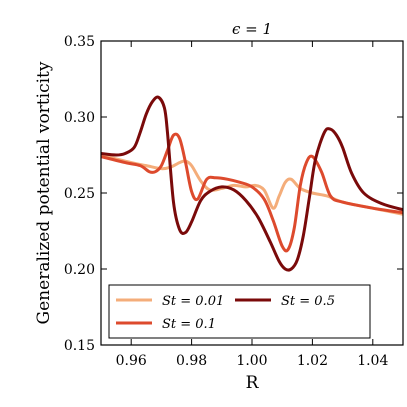 The image size is (407, 407). Describe the element at coordinates (189, 324) in the screenshot. I see `legend-label-st-0-1: St = 0.1` at that location.